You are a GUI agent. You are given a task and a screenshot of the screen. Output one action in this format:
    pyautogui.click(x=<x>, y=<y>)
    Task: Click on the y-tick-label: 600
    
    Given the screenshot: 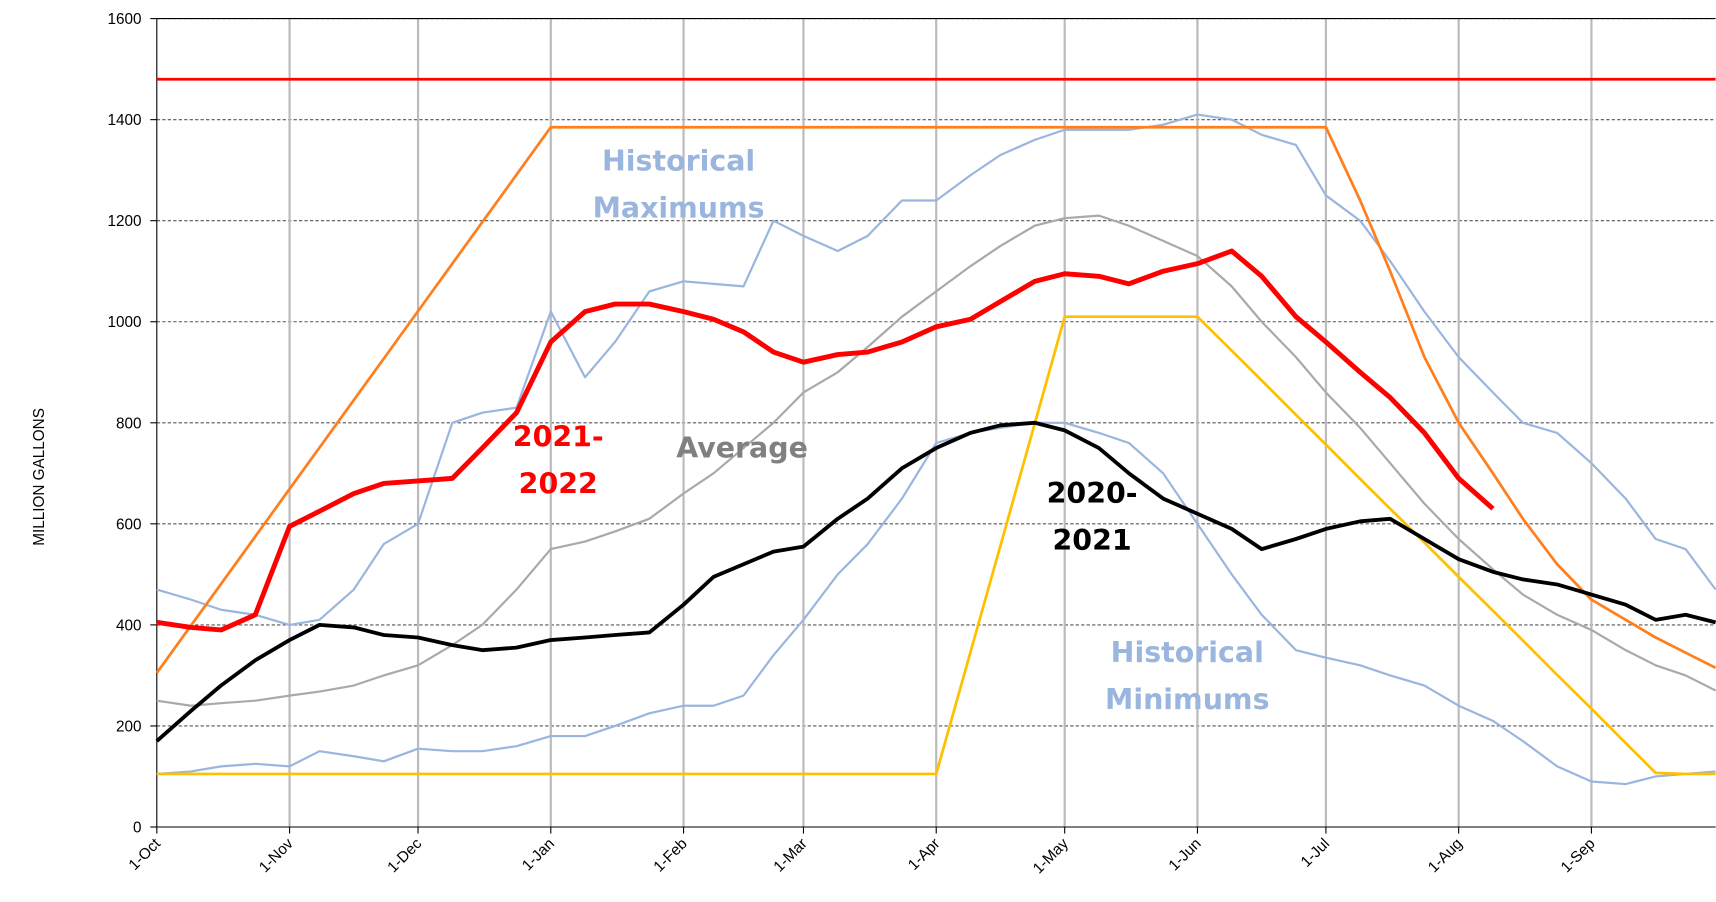 What is the action you would take?
    pyautogui.click(x=129, y=524)
    